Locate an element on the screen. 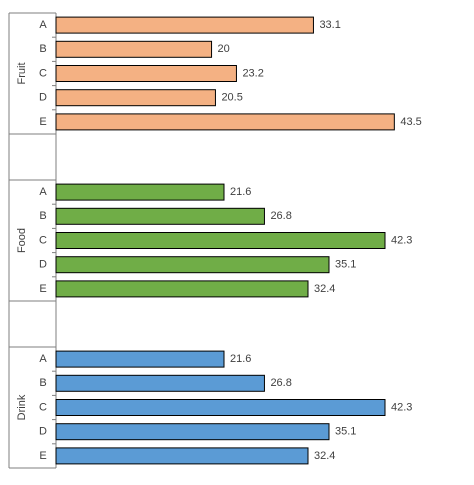 Image resolution: width=474 pixels, height=485 pixels. category-label-food-a: A is located at coordinates (43, 192).